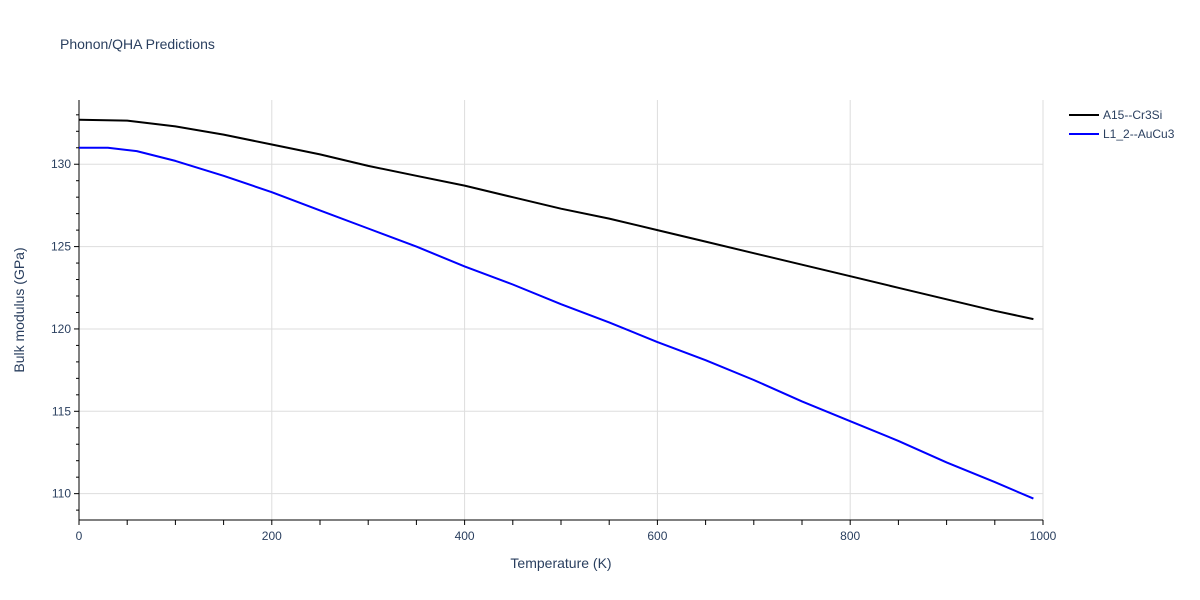 The height and width of the screenshot is (600, 1200). I want to click on y-tick-label: 130, so click(61, 164).